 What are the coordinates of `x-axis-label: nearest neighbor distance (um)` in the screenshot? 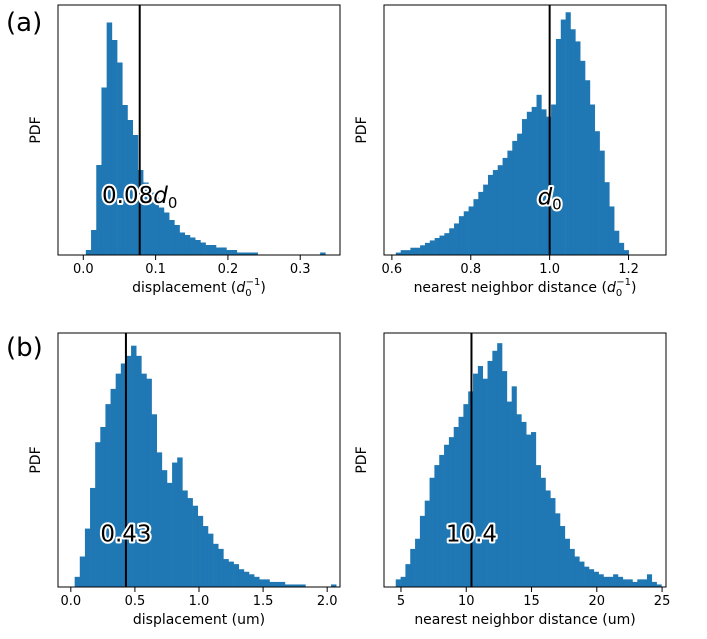 It's located at (524, 620).